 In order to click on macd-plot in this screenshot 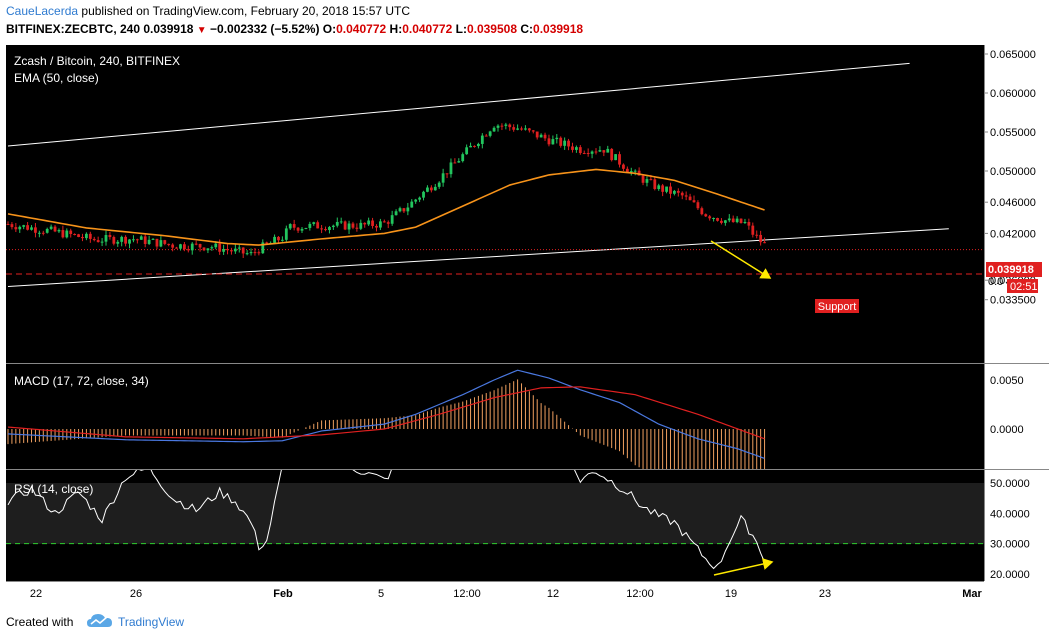, I will do `click(386, 419)`.